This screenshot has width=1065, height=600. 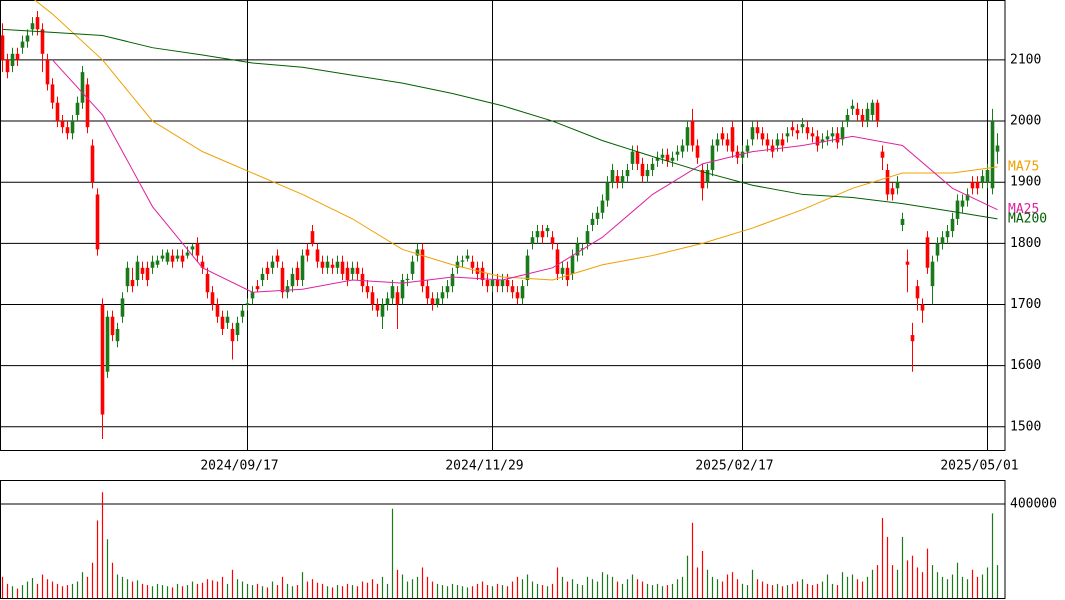 What do you see at coordinates (239, 466) in the screenshot?
I see `x-tick-label: 2024/09/17` at bounding box center [239, 466].